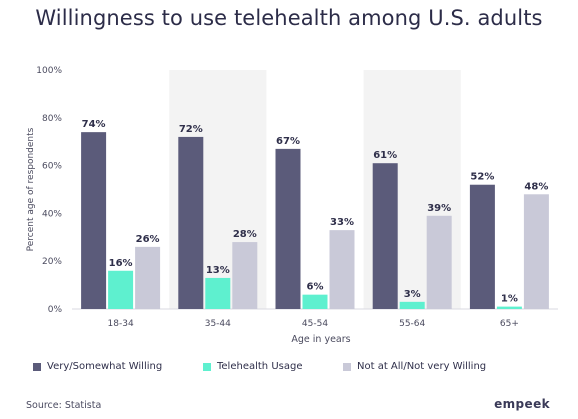  What do you see at coordinates (245, 234) in the screenshot?
I see `data-label: 28%` at bounding box center [245, 234].